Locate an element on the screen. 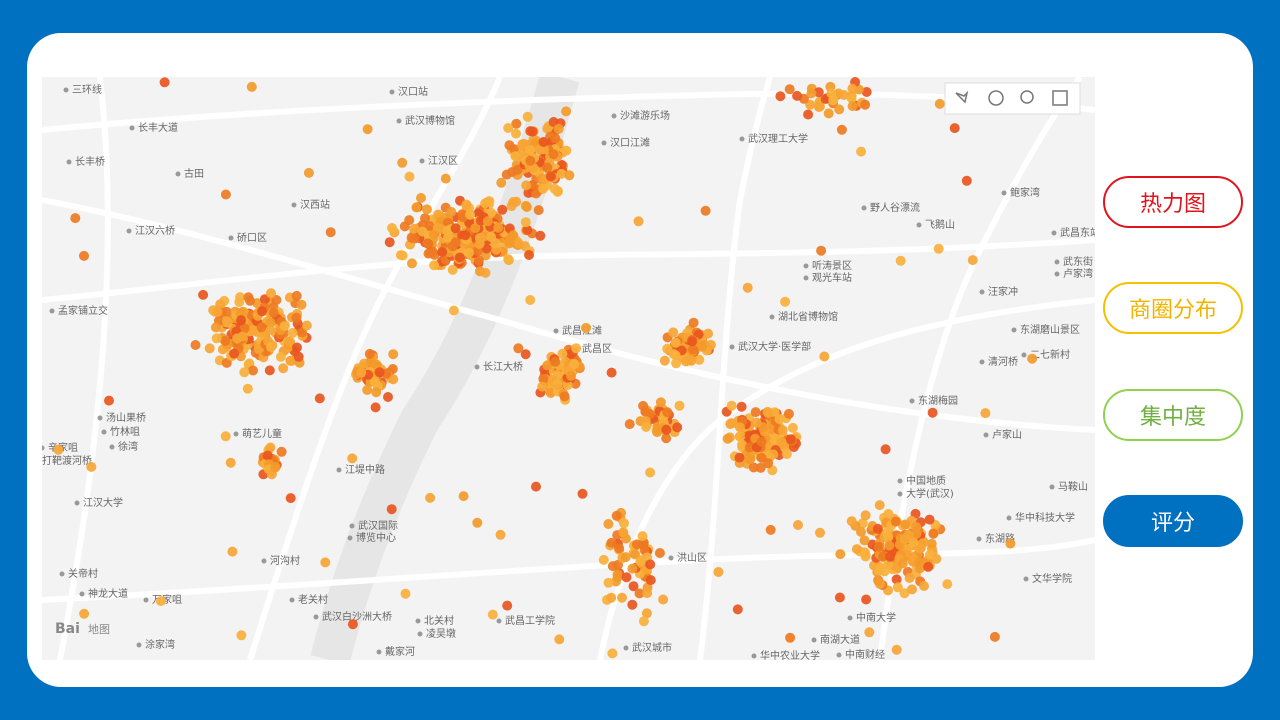  place-label: 观光车站 is located at coordinates (832, 277).